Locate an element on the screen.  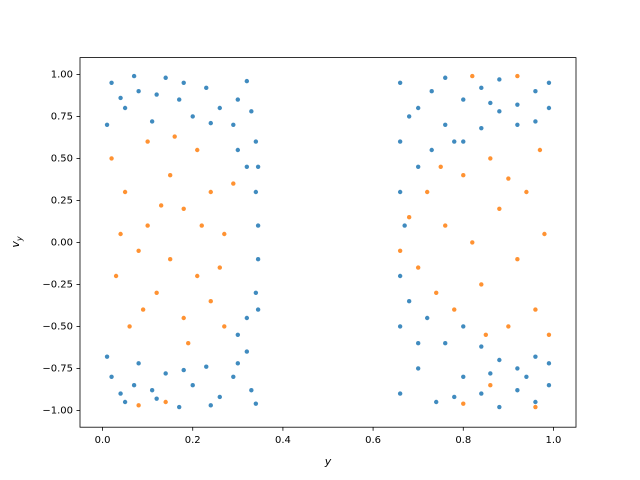
y-tick-label: 0.25 is located at coordinates (62, 200).